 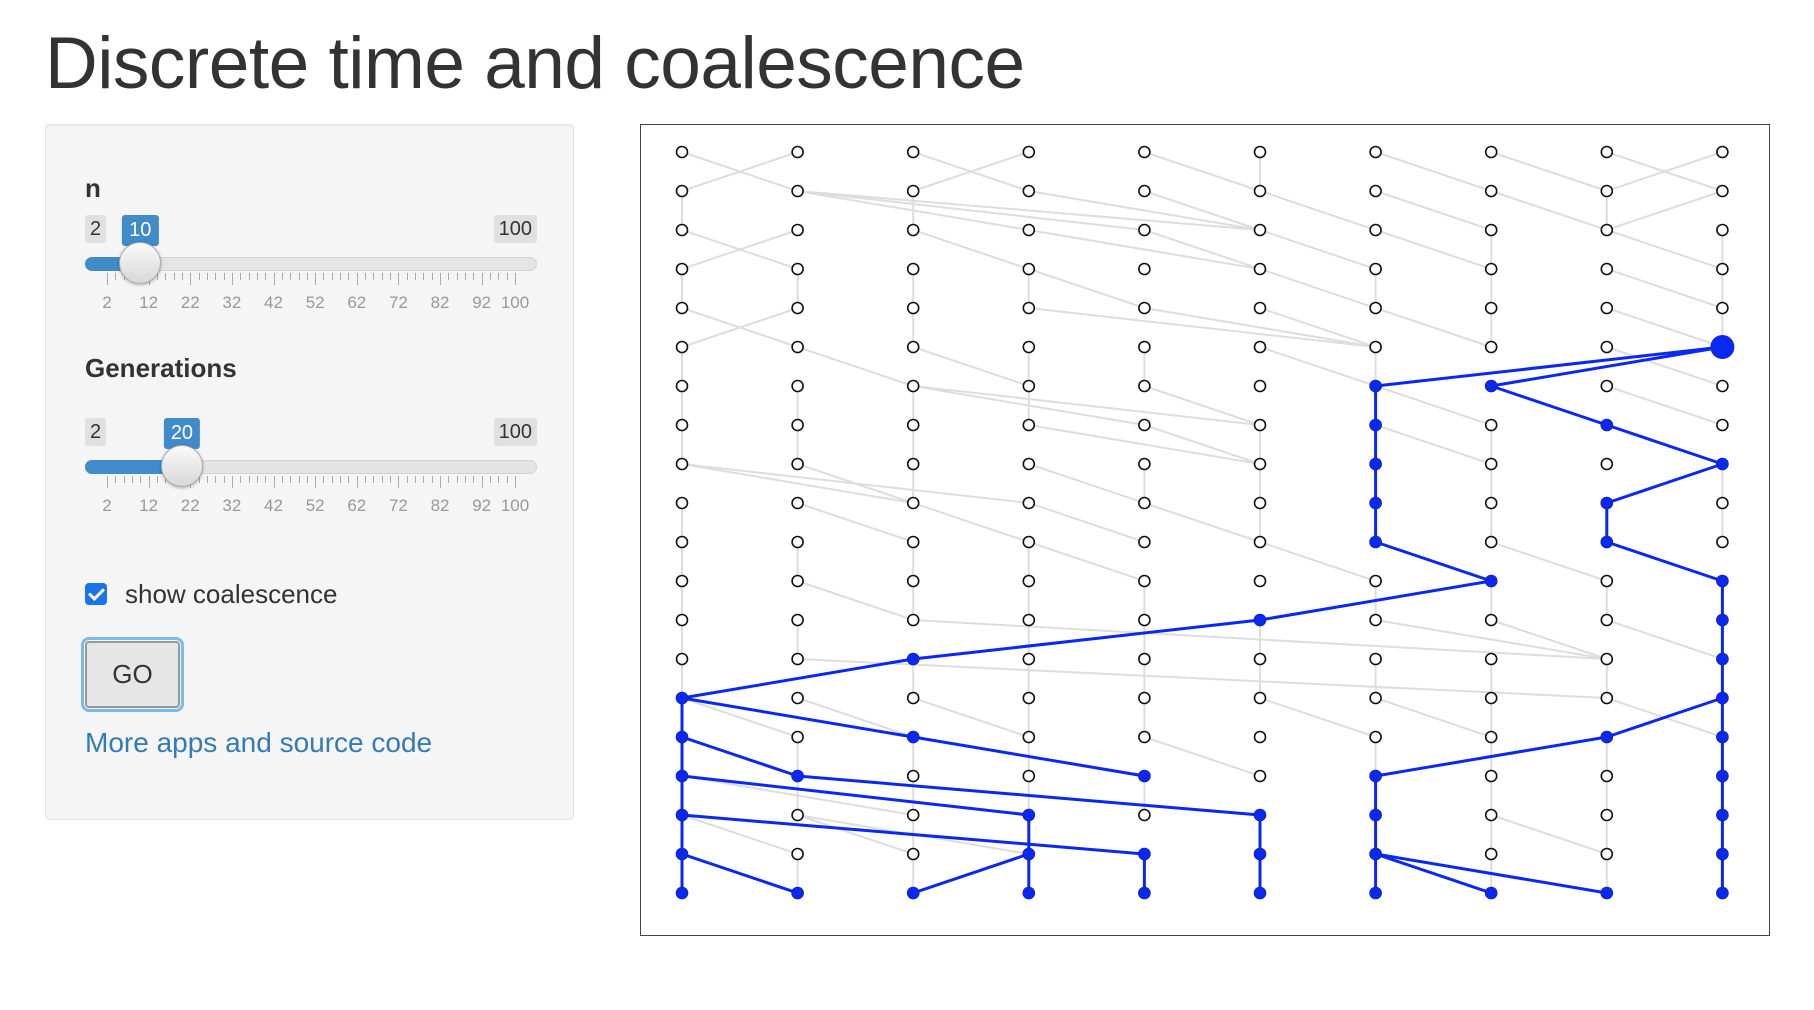 What do you see at coordinates (1722, 347) in the screenshot?
I see `mrca-node` at bounding box center [1722, 347].